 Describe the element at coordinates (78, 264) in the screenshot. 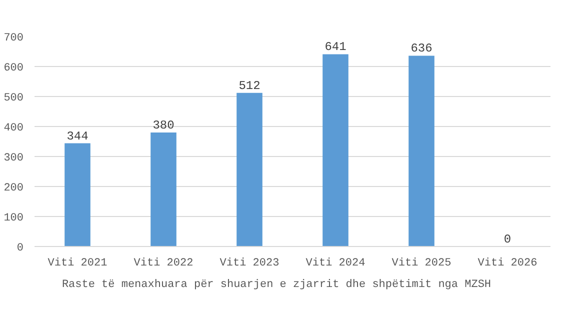

I see `x-tick-label: Viti 2021` at that location.